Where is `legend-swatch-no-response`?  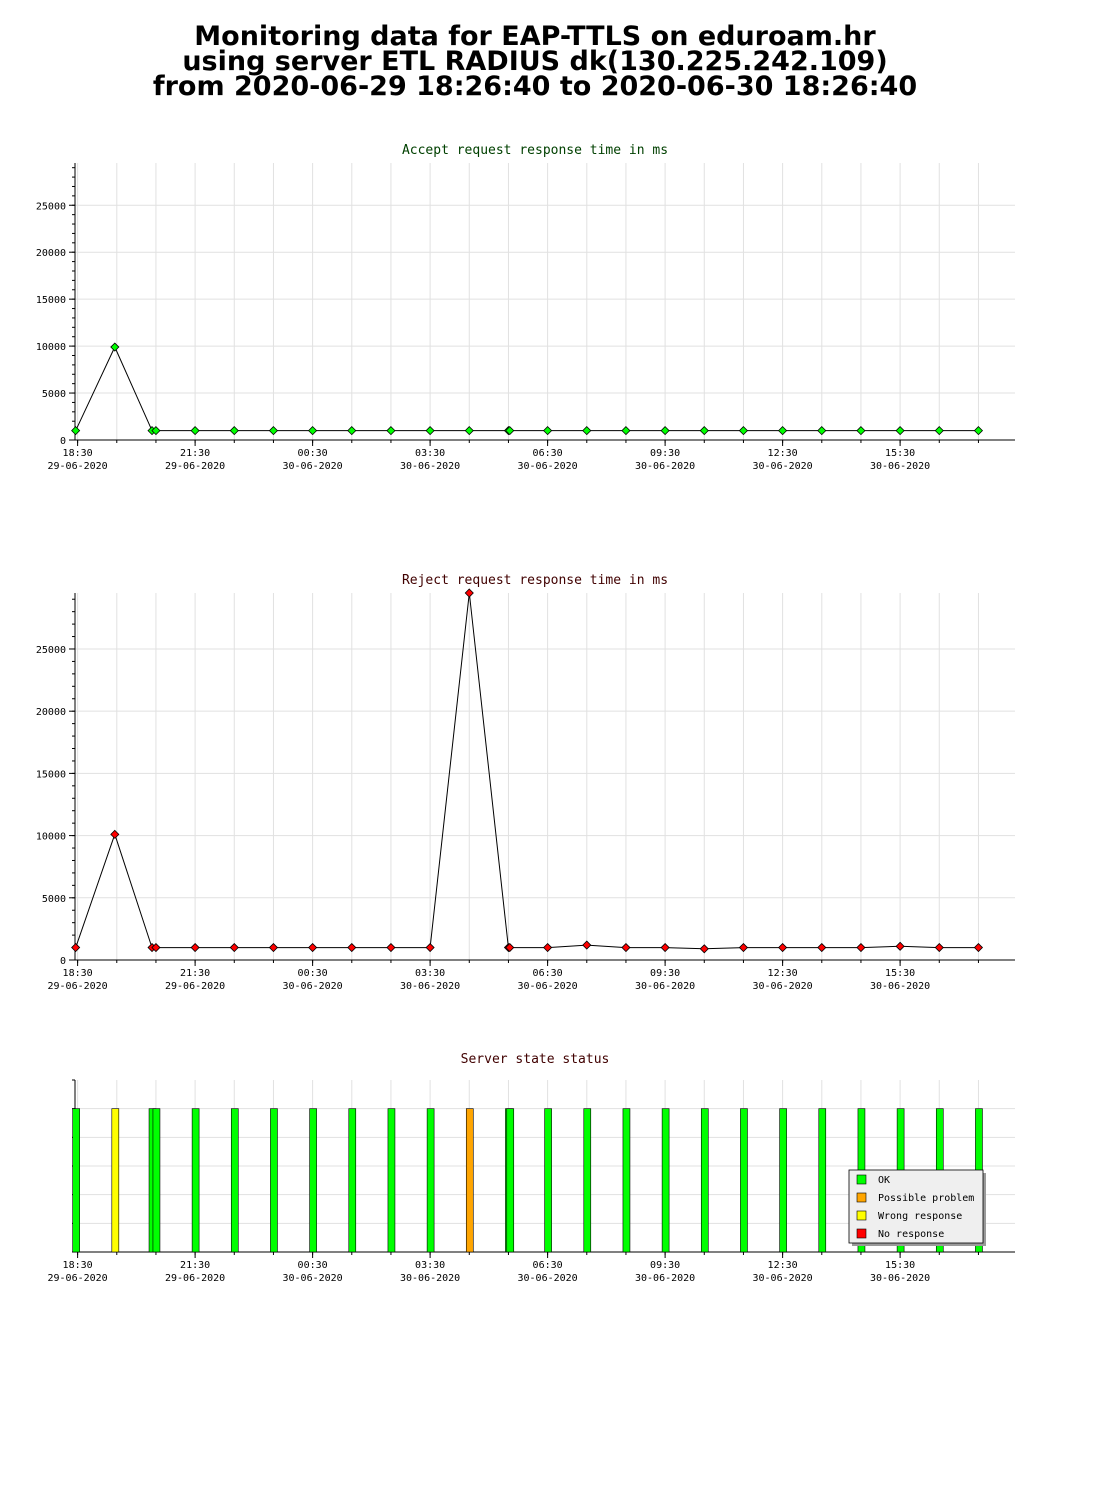 legend-swatch-no-response is located at coordinates (861, 1233).